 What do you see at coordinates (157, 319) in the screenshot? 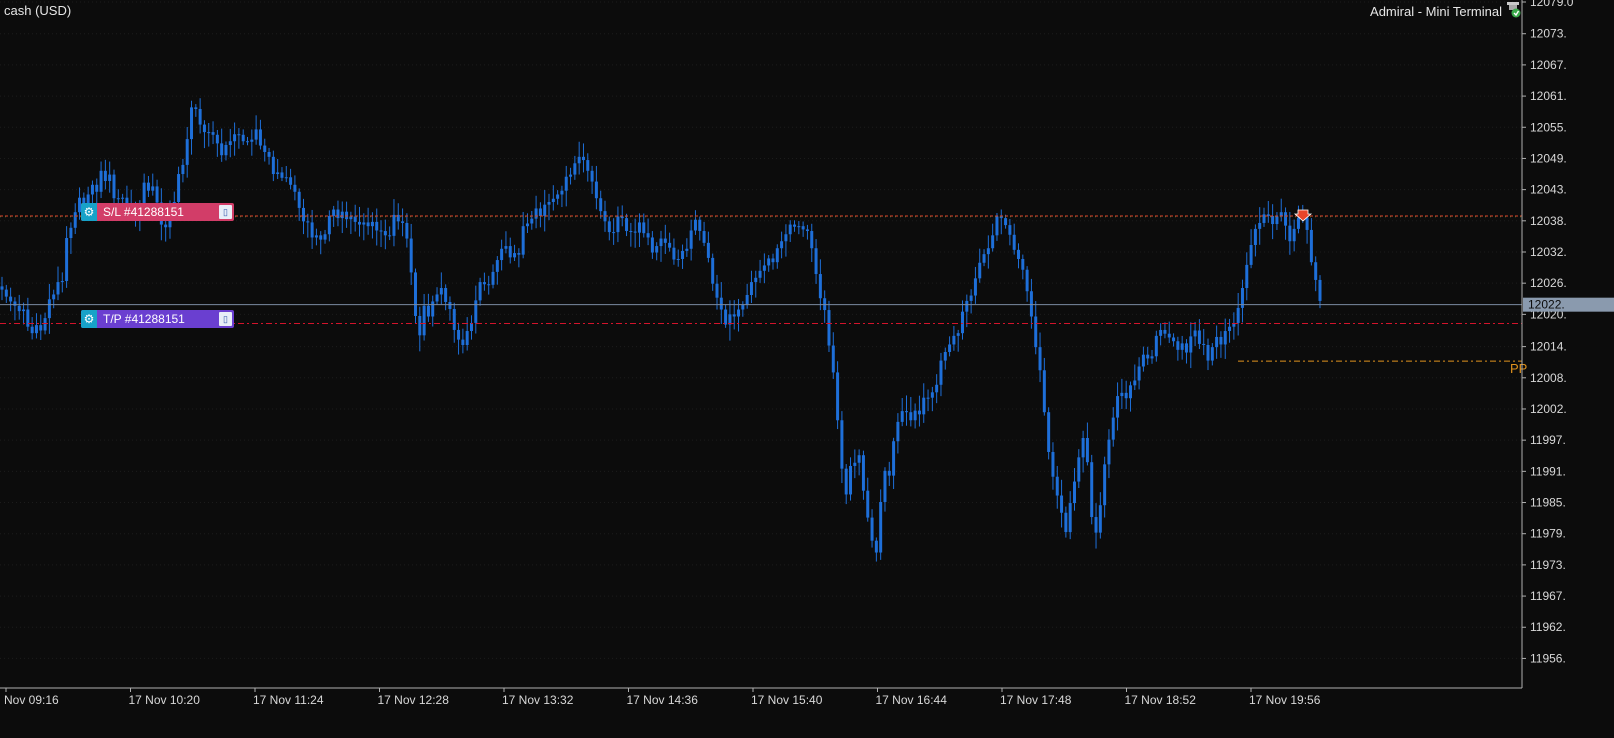
I see `take-profit-label: ⚙ T/P #41288151 ▯` at bounding box center [157, 319].